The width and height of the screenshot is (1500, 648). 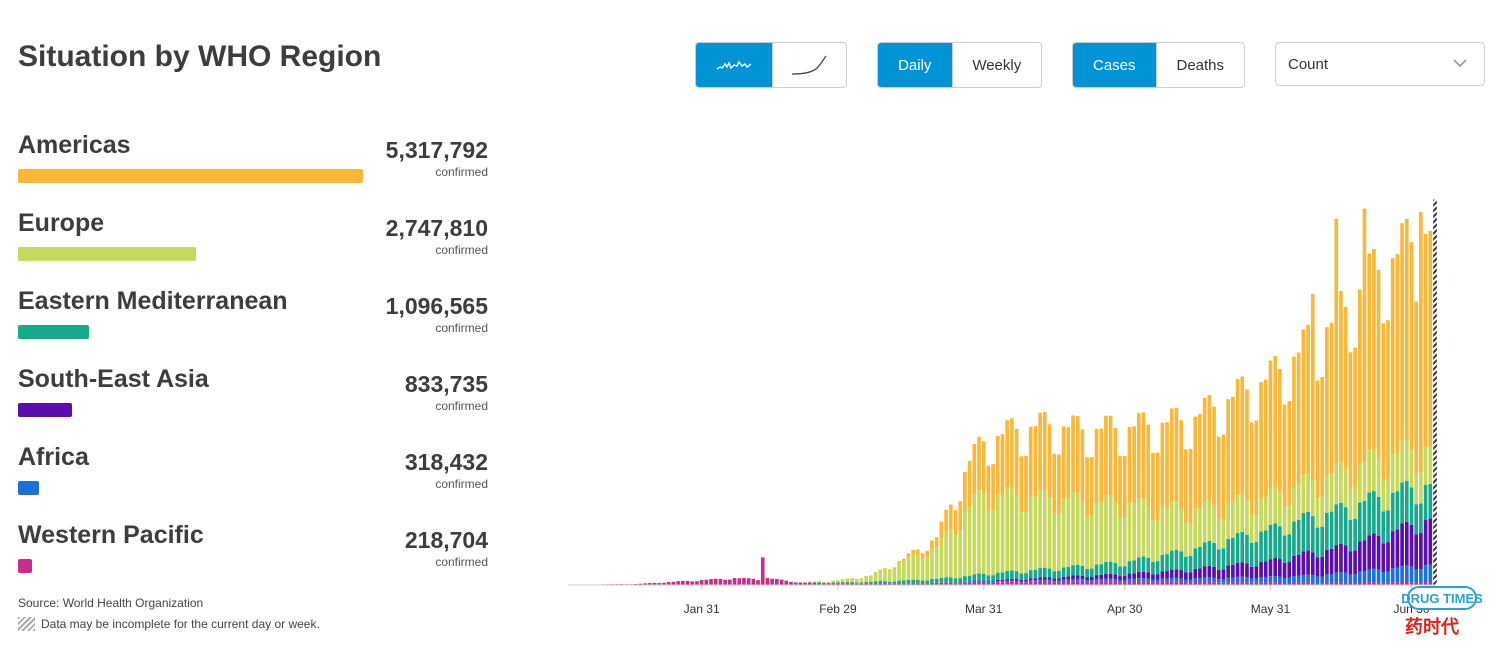 What do you see at coordinates (436, 150) in the screenshot?
I see `region-value: 5,317,792` at bounding box center [436, 150].